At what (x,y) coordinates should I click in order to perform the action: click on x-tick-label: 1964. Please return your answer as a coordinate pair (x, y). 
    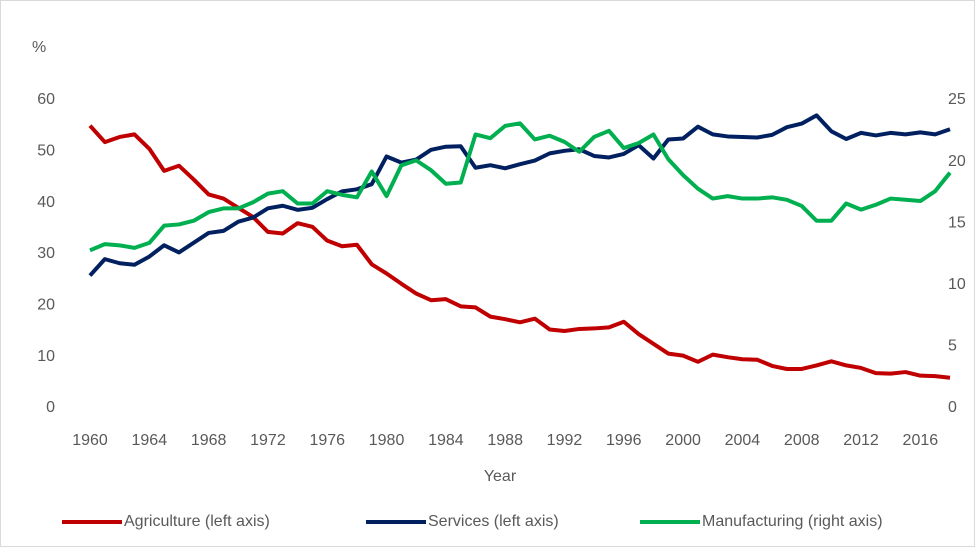
    Looking at the image, I should click on (150, 440).